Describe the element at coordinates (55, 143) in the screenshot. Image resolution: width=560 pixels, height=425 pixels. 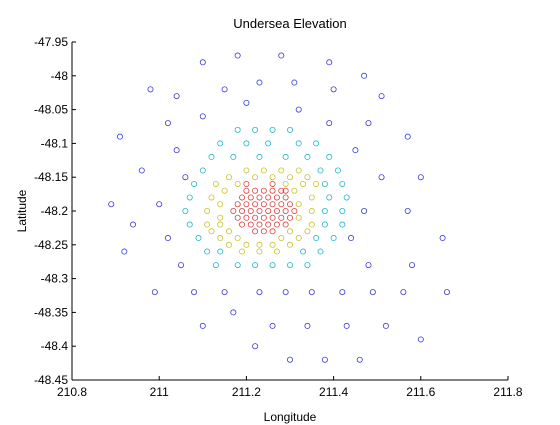
I see `y-tick-label: -48.1` at that location.